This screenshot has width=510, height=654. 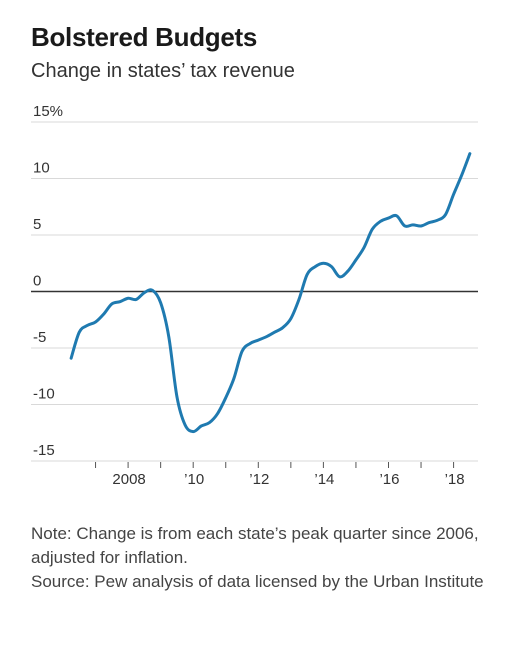 What do you see at coordinates (41, 168) in the screenshot?
I see `y-tick-label: 10` at bounding box center [41, 168].